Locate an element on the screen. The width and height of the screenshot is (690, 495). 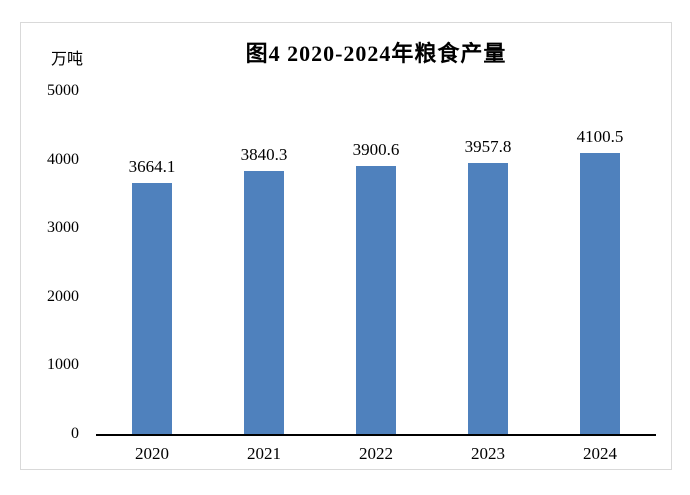
y-tick-label-4000: 4000 is located at coordinates (63, 159).